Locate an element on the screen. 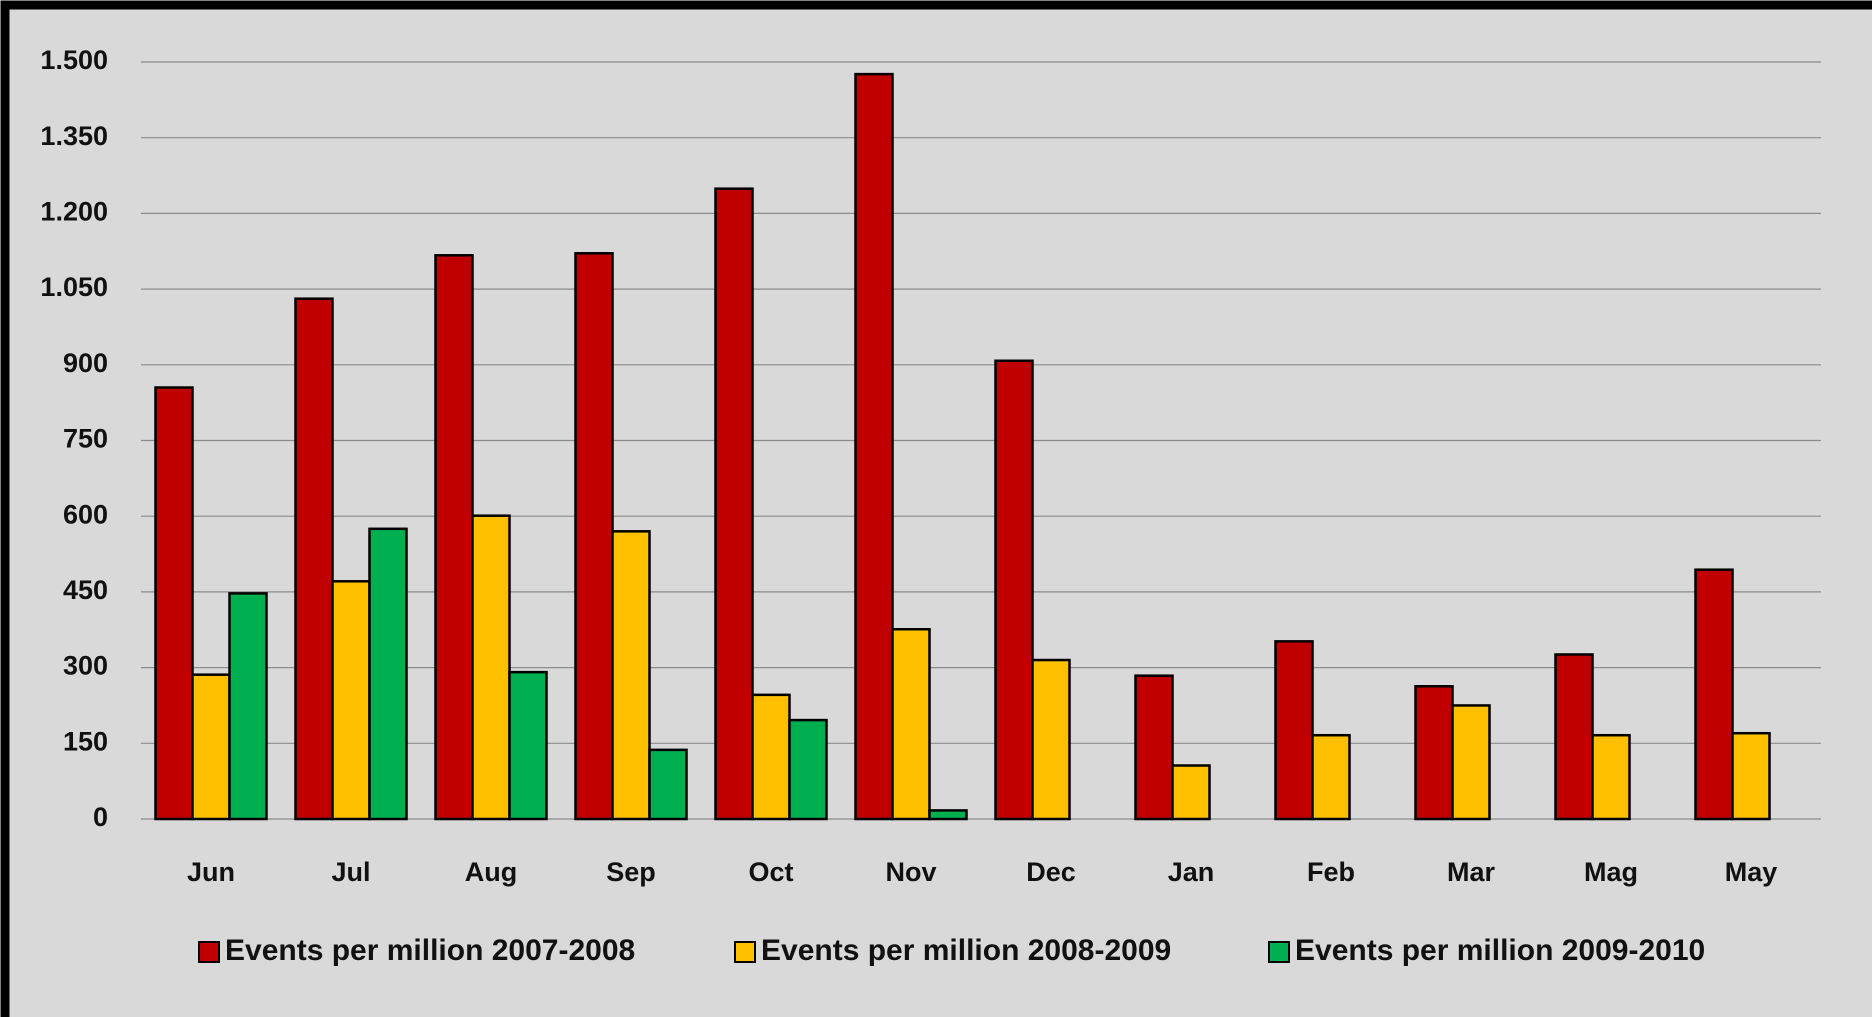 This screenshot has height=1017, width=1872. y-tick-label: 450 is located at coordinates (85, 590).